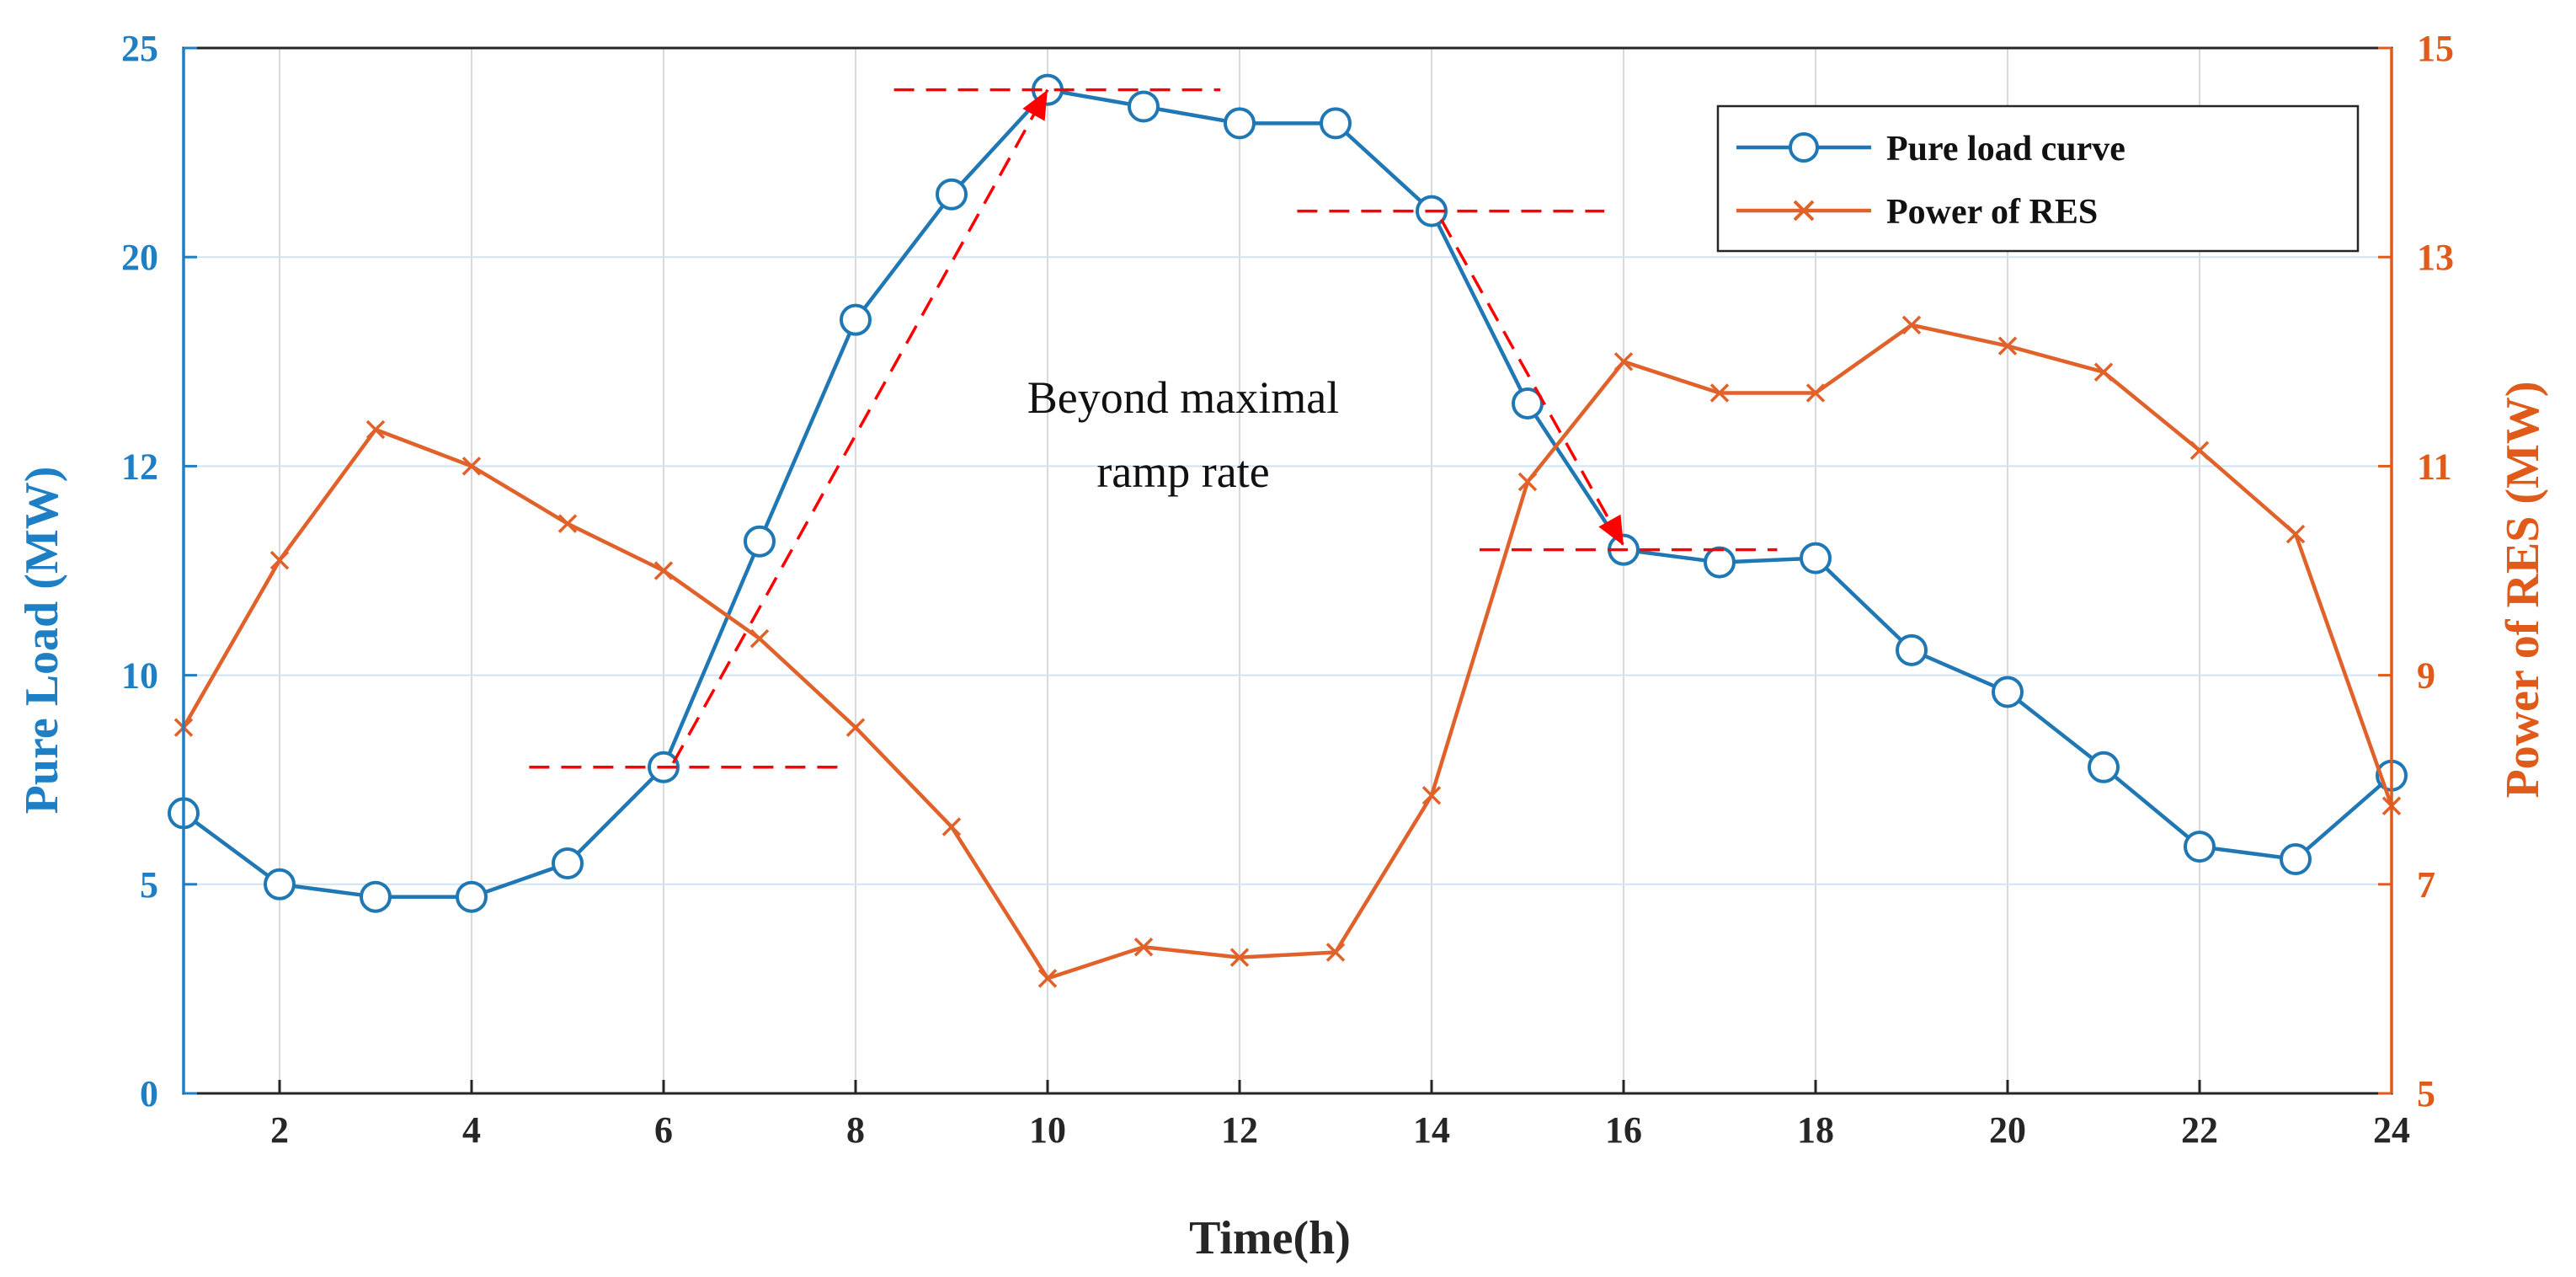 The width and height of the screenshot is (2576, 1277). I want to click on legend-box, so click(2038, 178).